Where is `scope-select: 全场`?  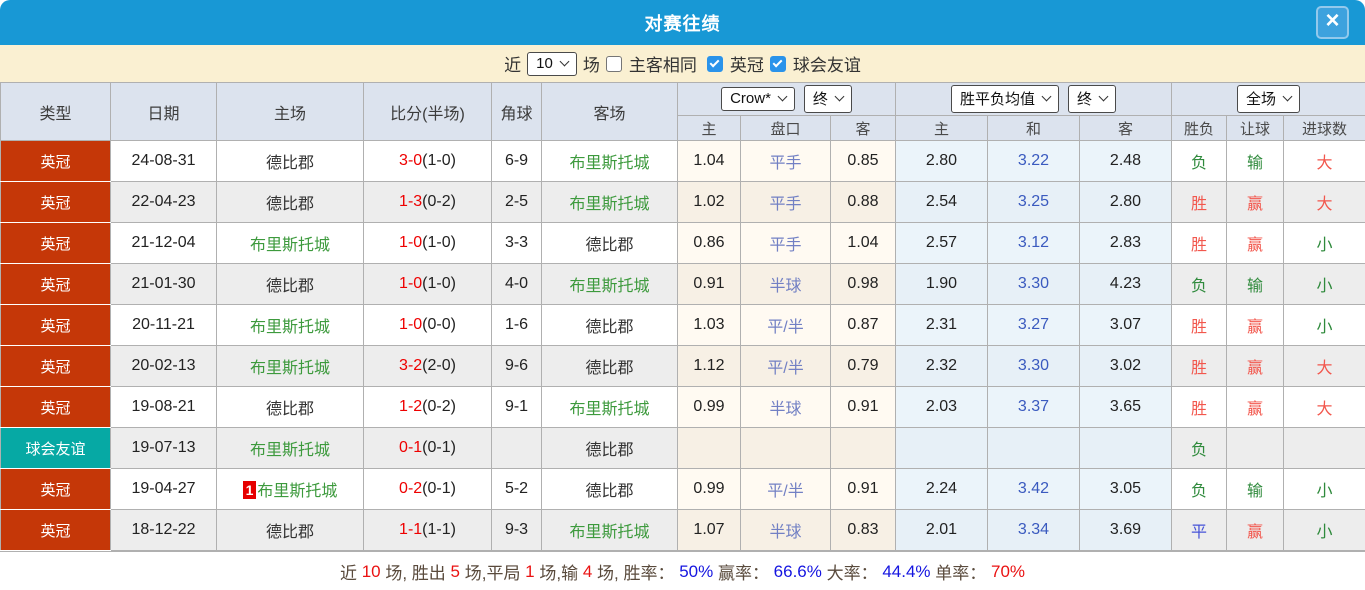
scope-select: 全场 is located at coordinates (1269, 99).